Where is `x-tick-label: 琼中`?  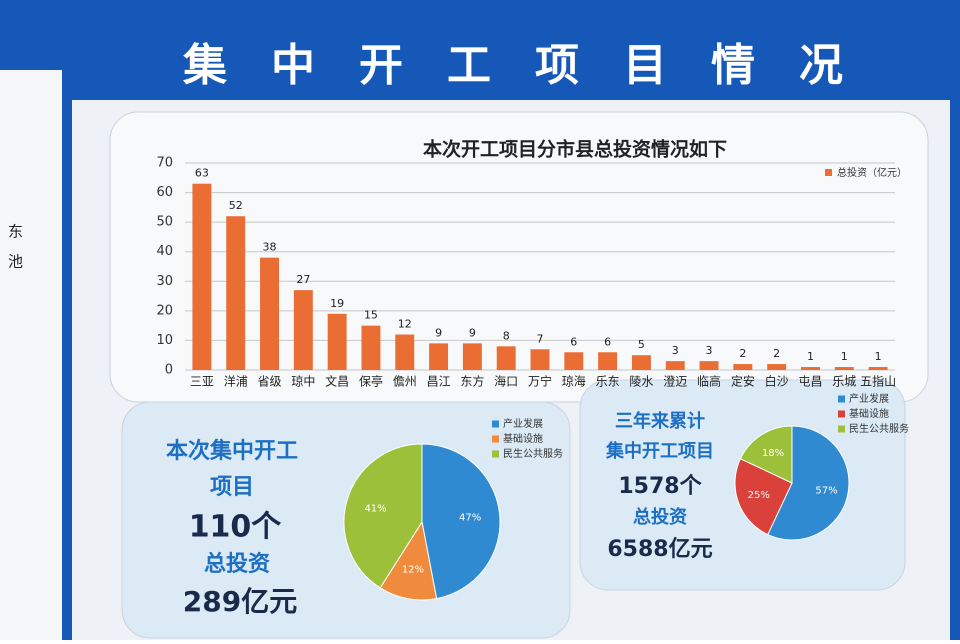
x-tick-label: 琼中 is located at coordinates (303, 381).